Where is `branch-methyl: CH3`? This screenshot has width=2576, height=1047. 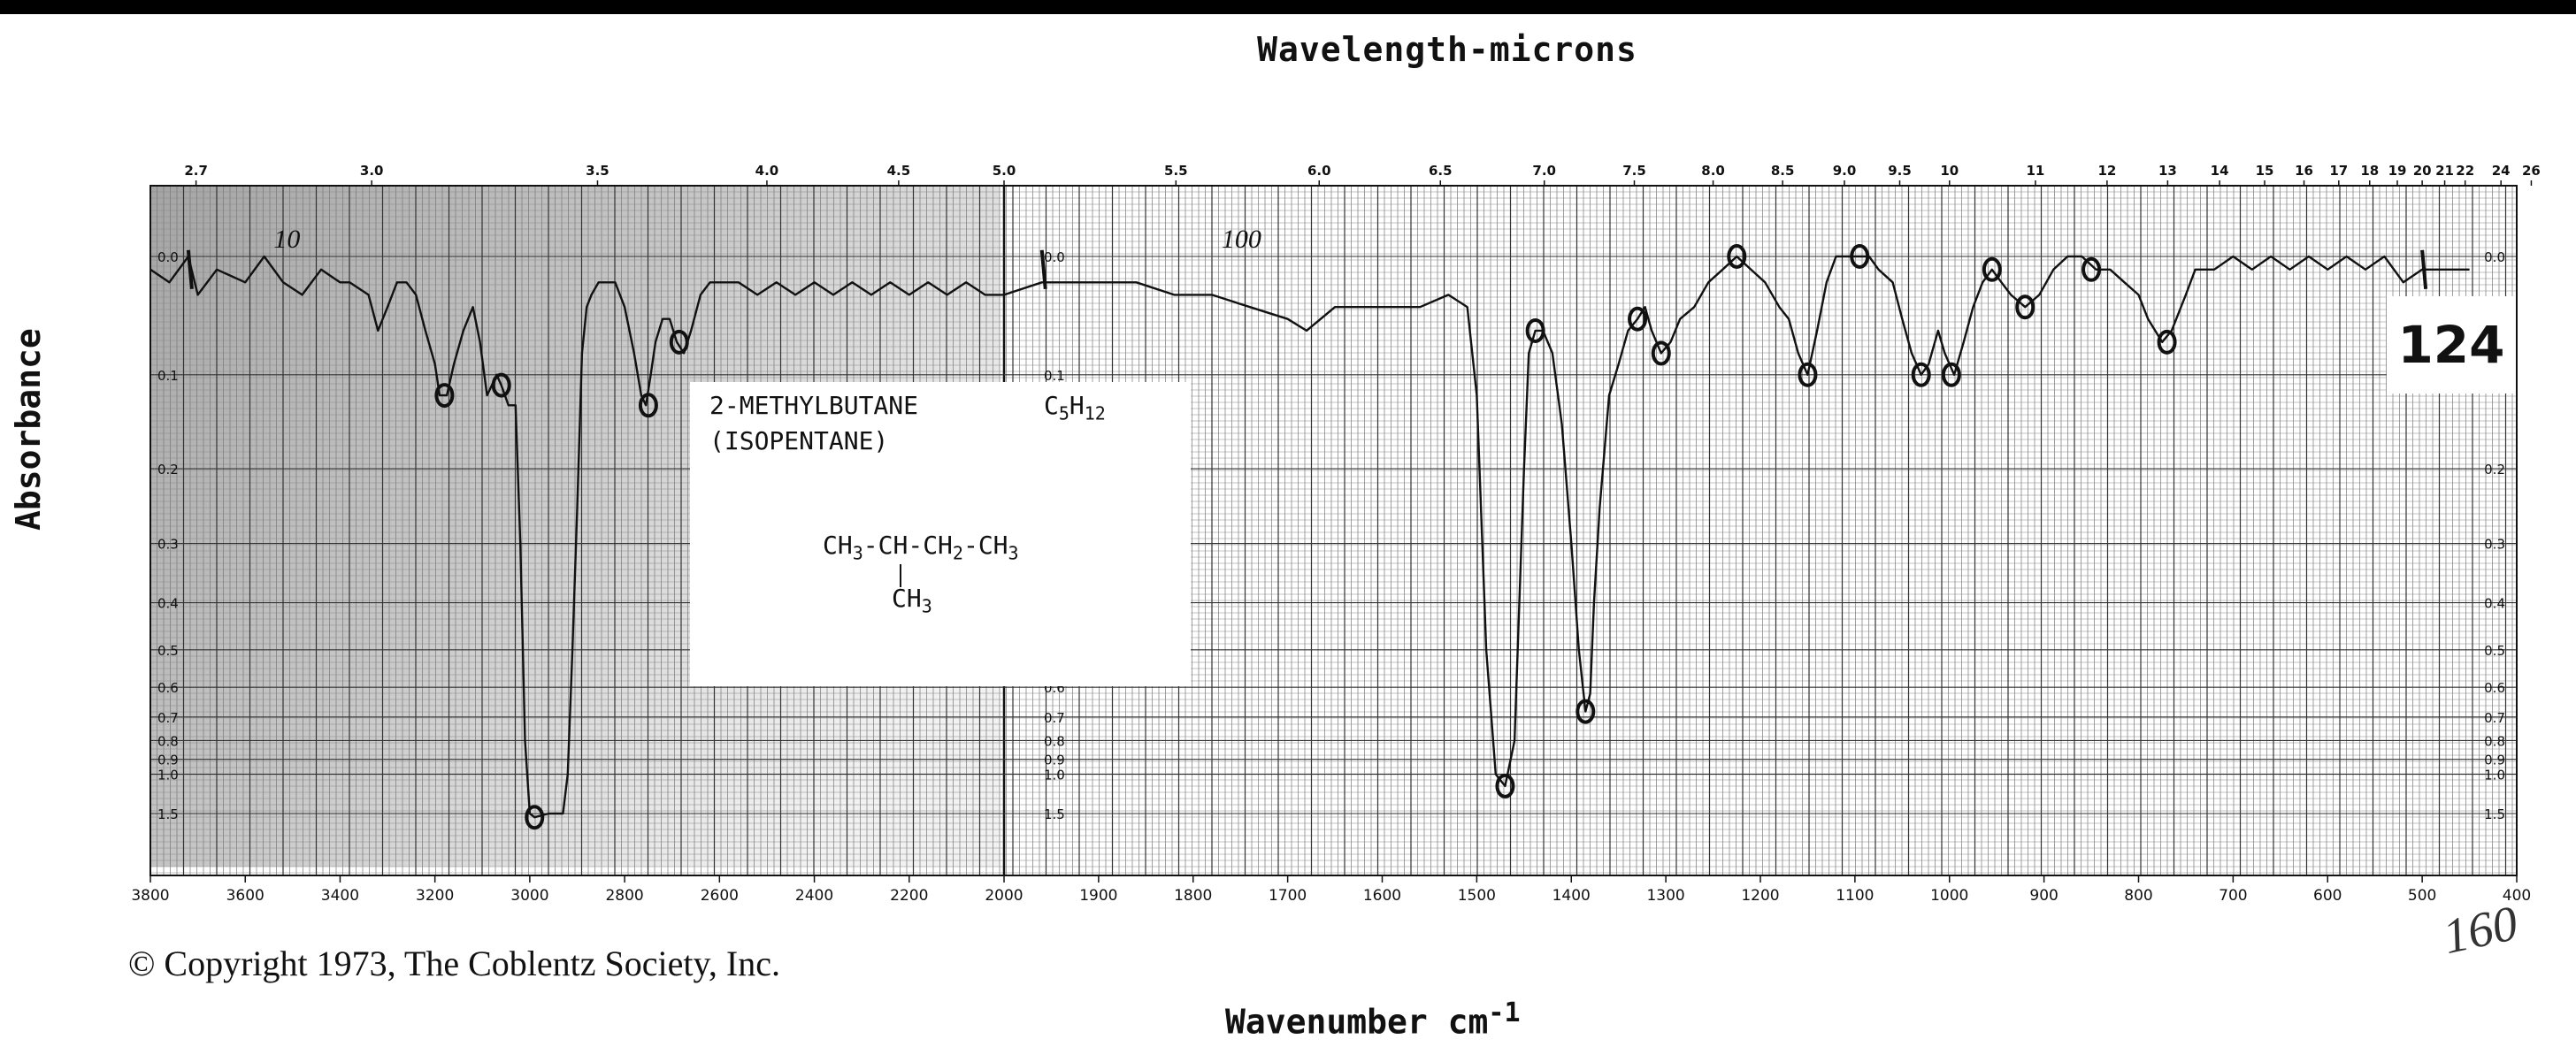 branch-methyl: CH3 is located at coordinates (912, 600).